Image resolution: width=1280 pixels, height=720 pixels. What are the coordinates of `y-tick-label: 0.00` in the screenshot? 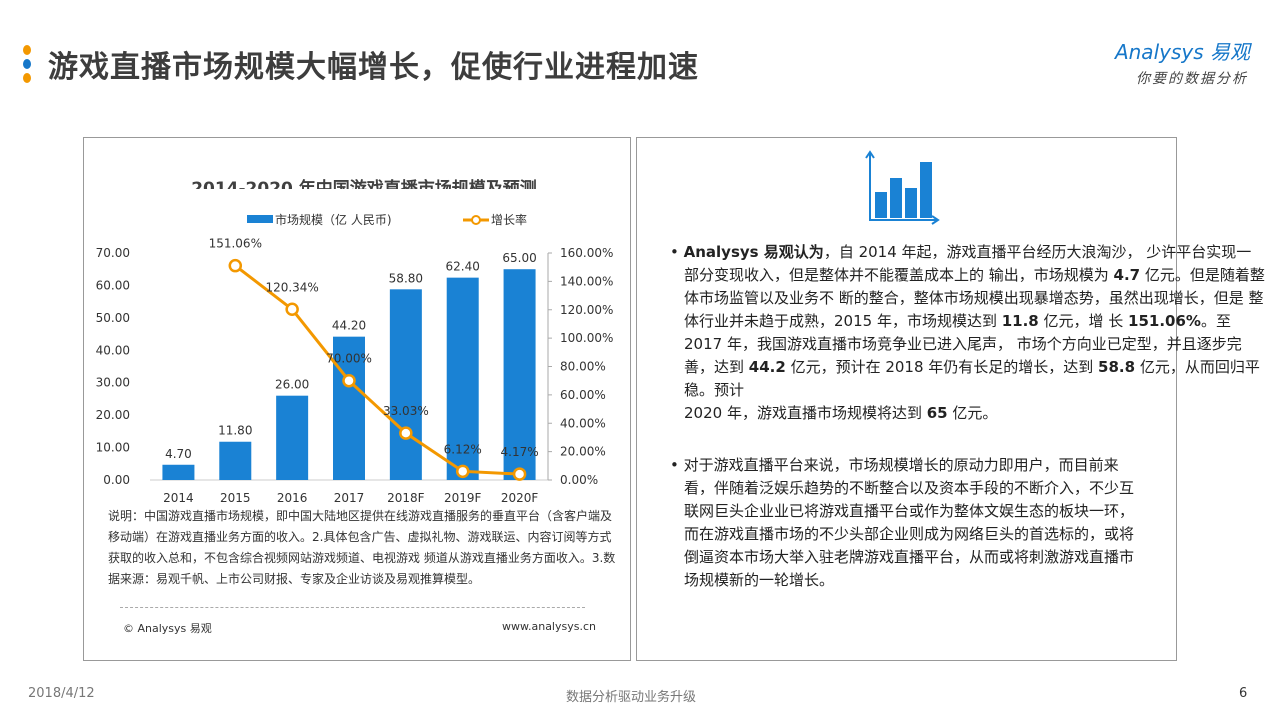 It's located at (116, 480).